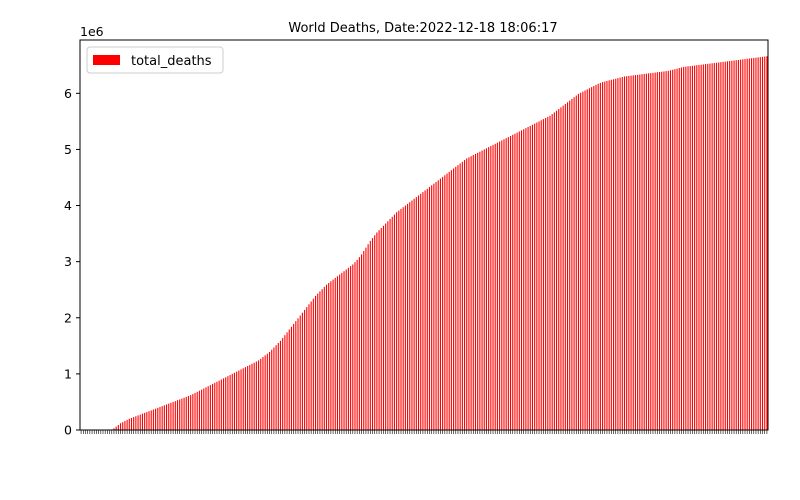 The height and width of the screenshot is (500, 800). What do you see at coordinates (68, 373) in the screenshot?
I see `y-tick-label: 1` at bounding box center [68, 373].